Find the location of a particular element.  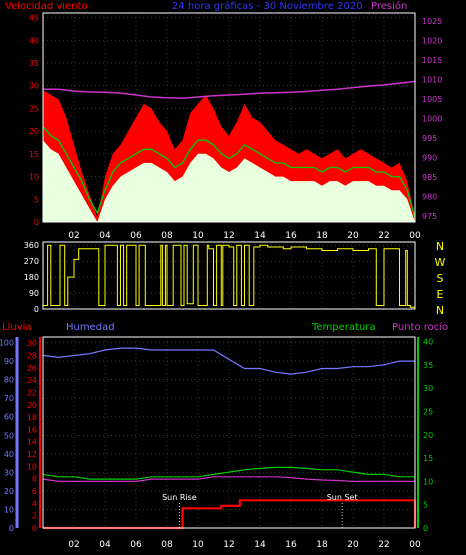

wind-tick-label: 0 is located at coordinates (36, 222).